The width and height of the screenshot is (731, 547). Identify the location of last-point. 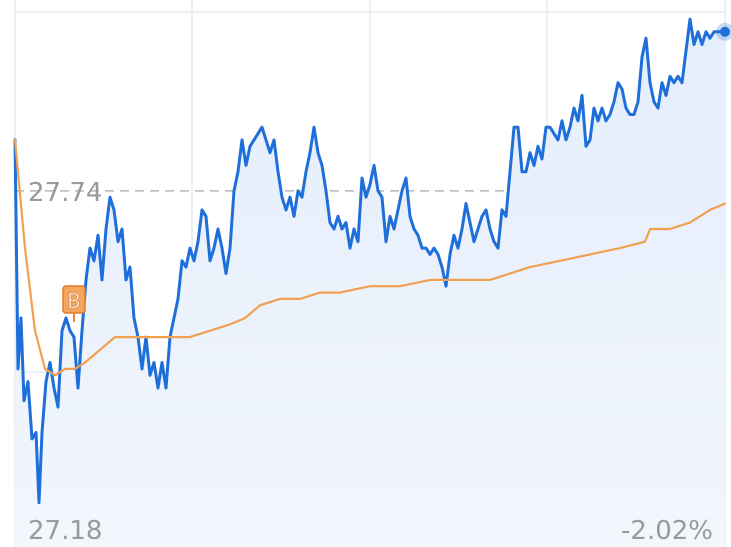
(725, 31).